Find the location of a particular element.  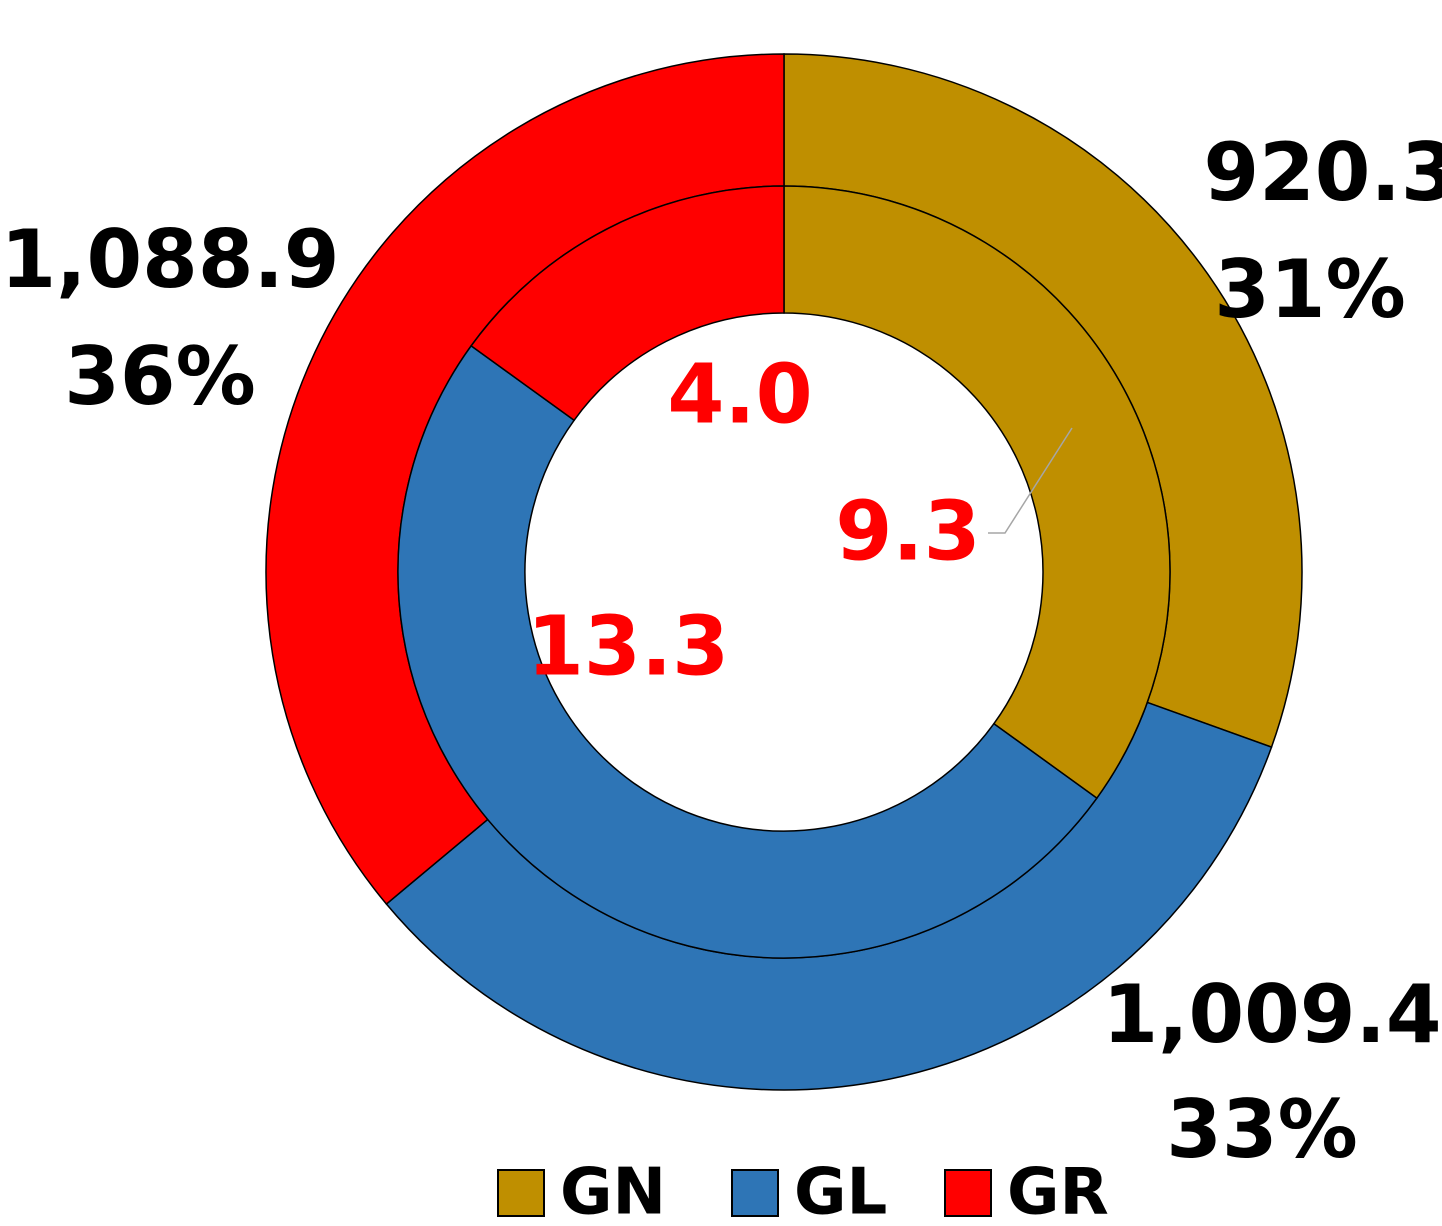

value-label: 4.0 is located at coordinates (739, 394).